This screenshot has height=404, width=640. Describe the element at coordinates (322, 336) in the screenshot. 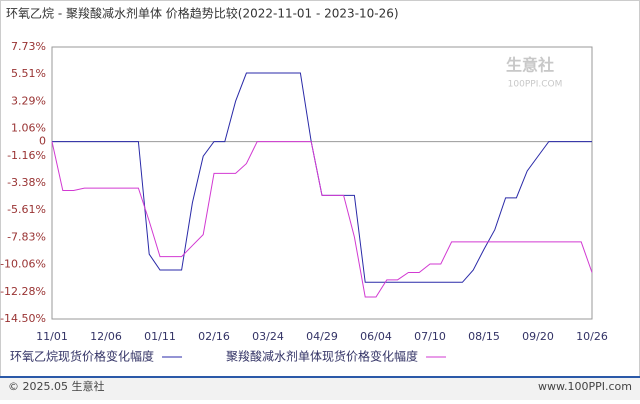

I see `x-tick-label: 04/29` at that location.